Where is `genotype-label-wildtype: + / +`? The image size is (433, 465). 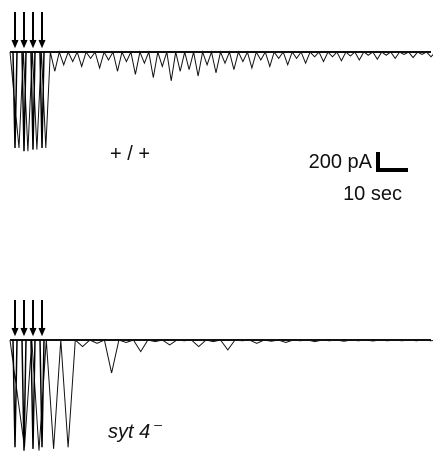
genotype-label-wildtype: + / + is located at coordinates (130, 154).